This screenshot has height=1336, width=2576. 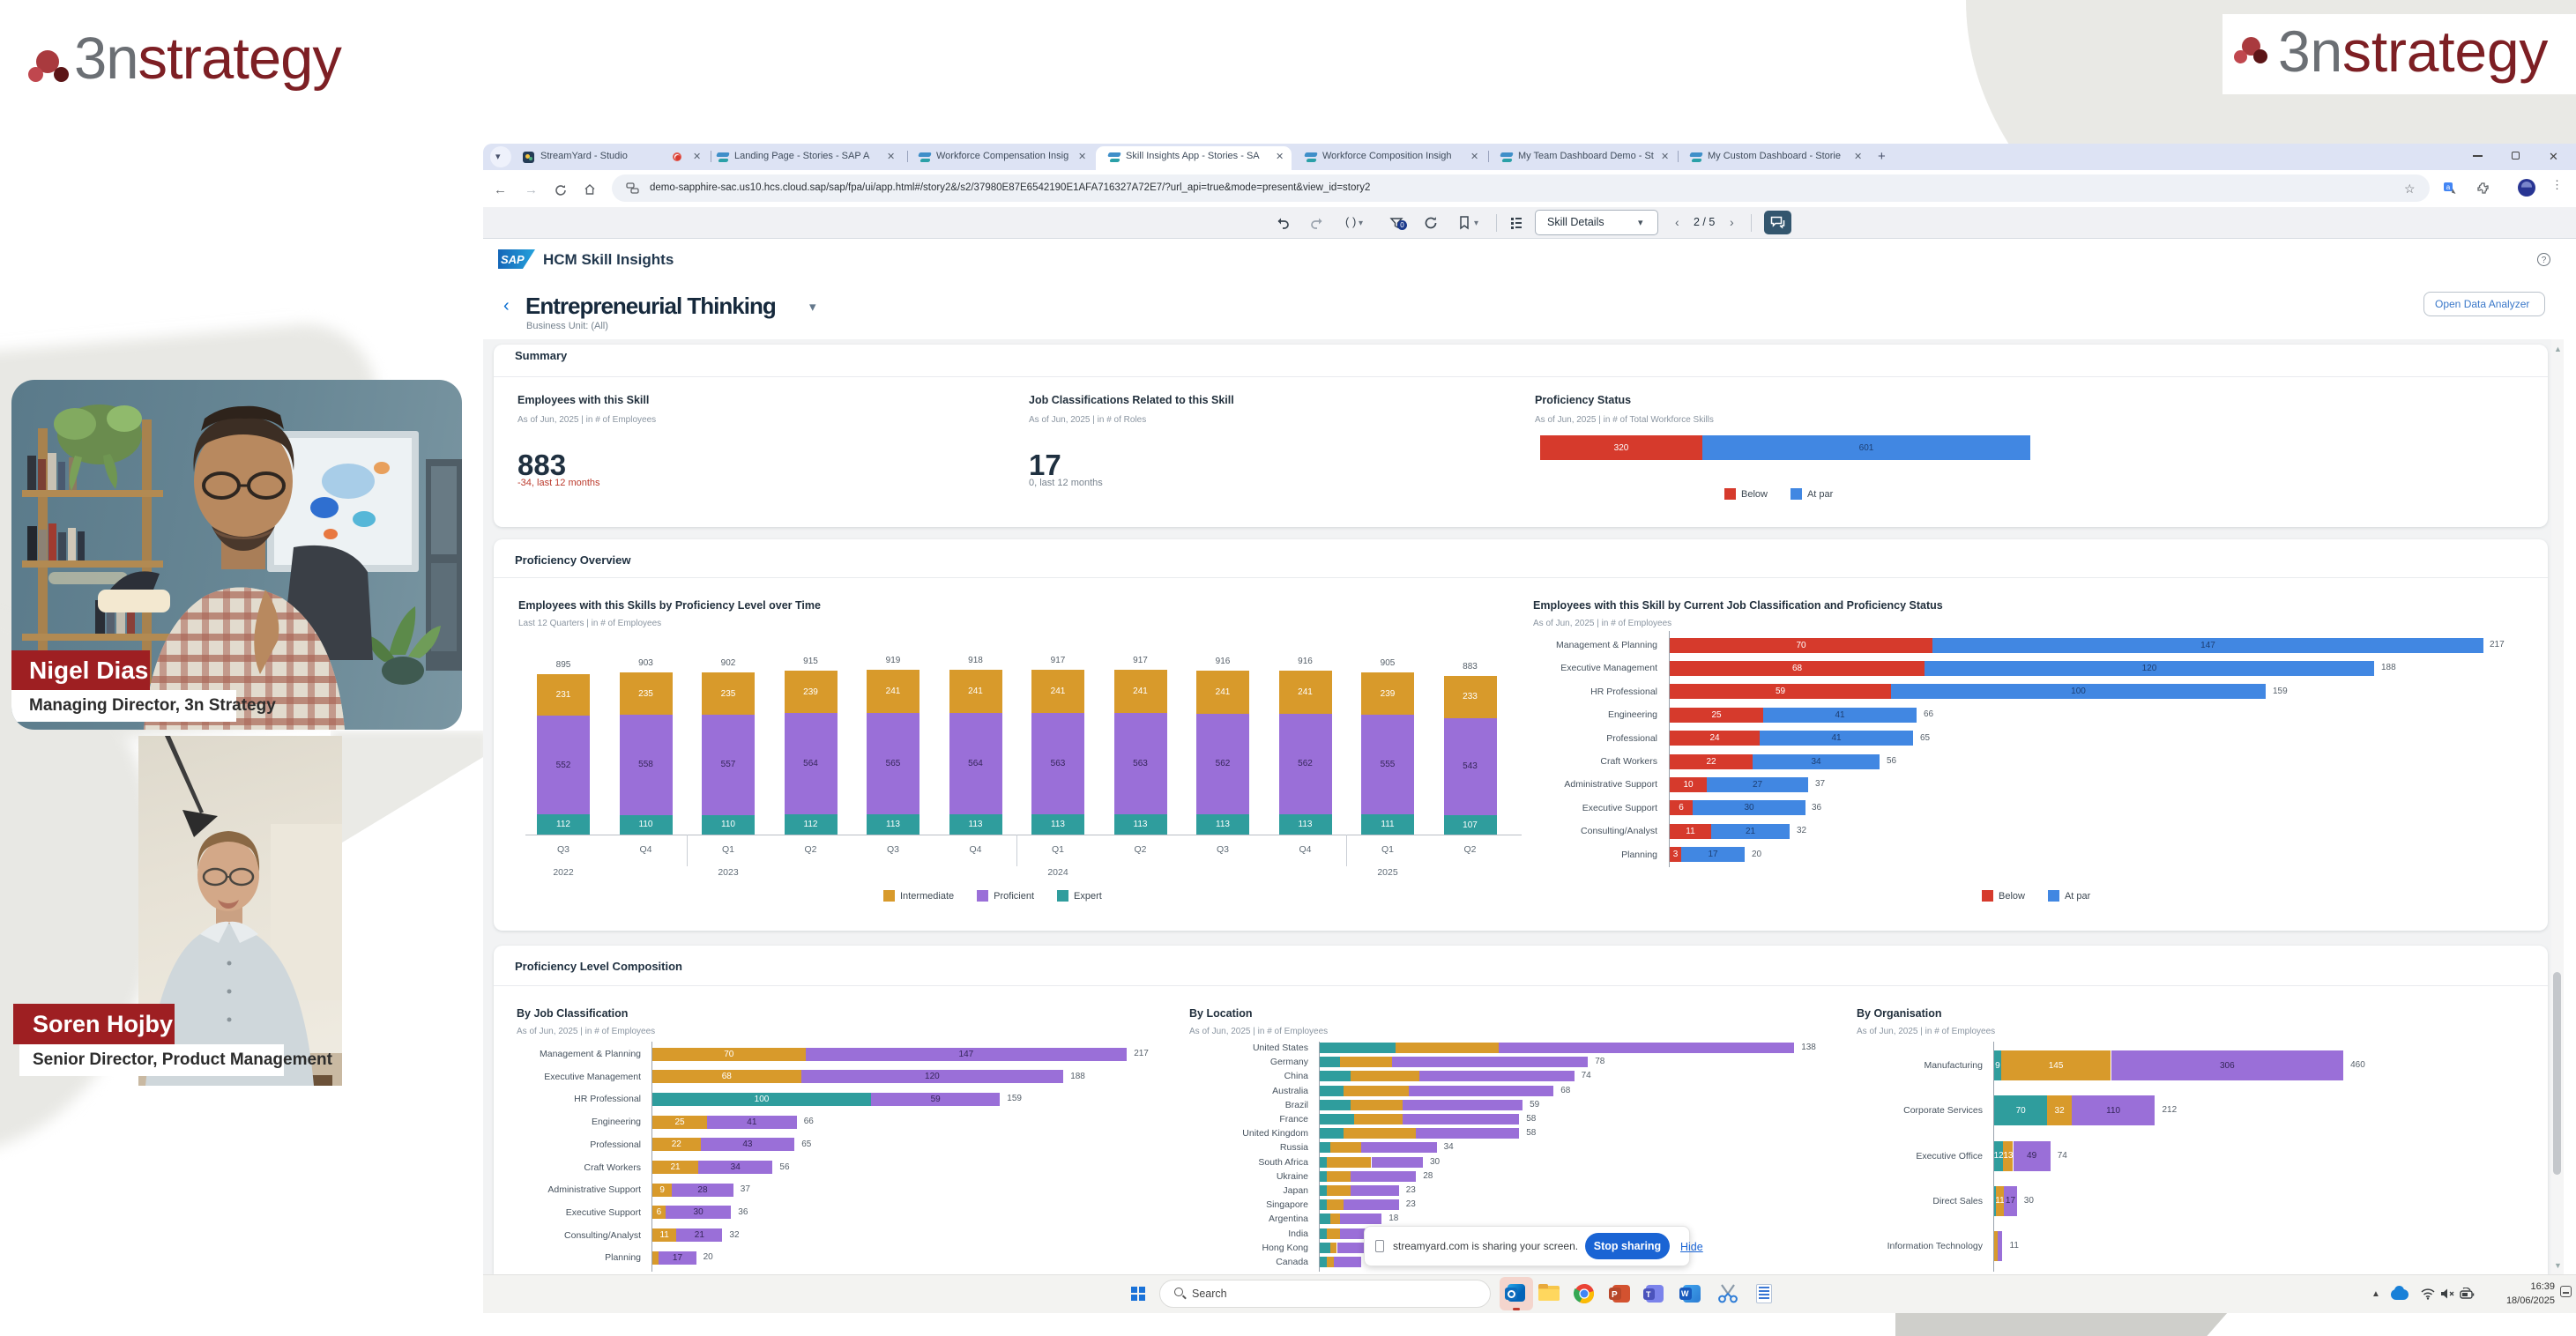 I want to click on svg-text: a, so click(x=2448, y=187).